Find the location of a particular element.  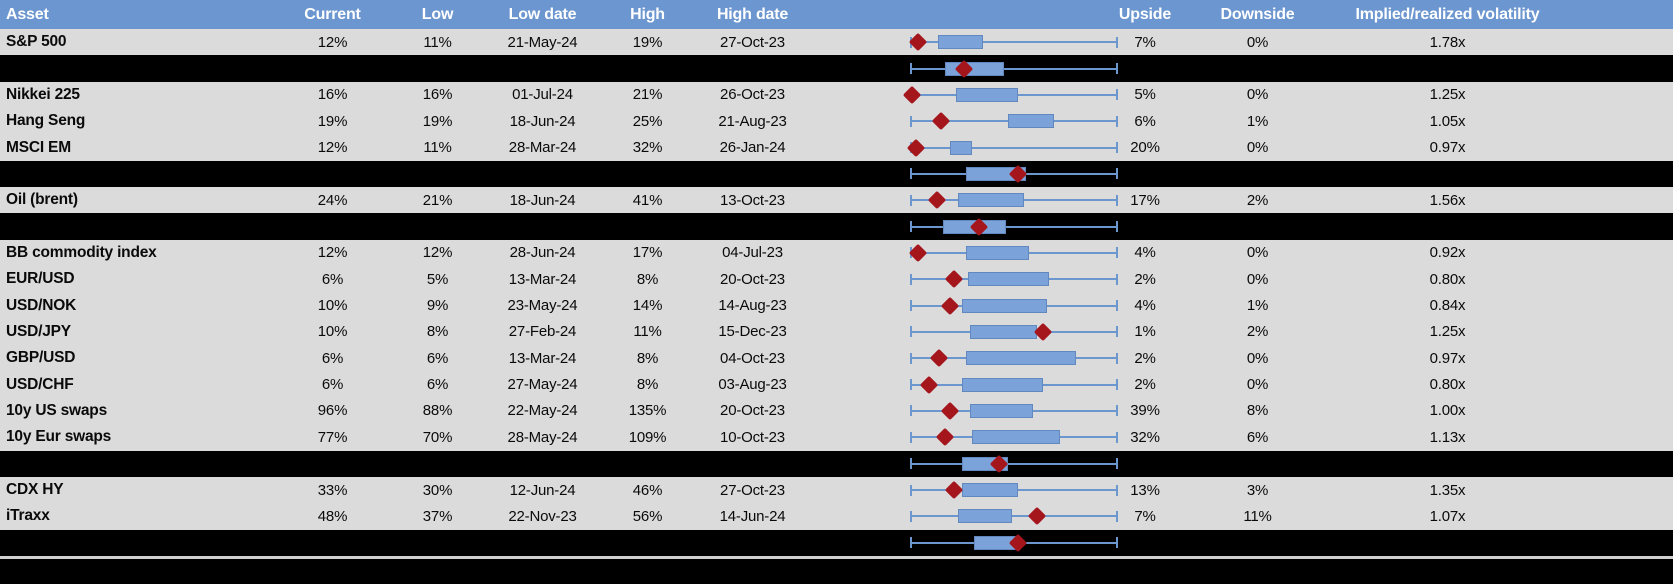

upside-cell: 6% is located at coordinates (1145, 121).